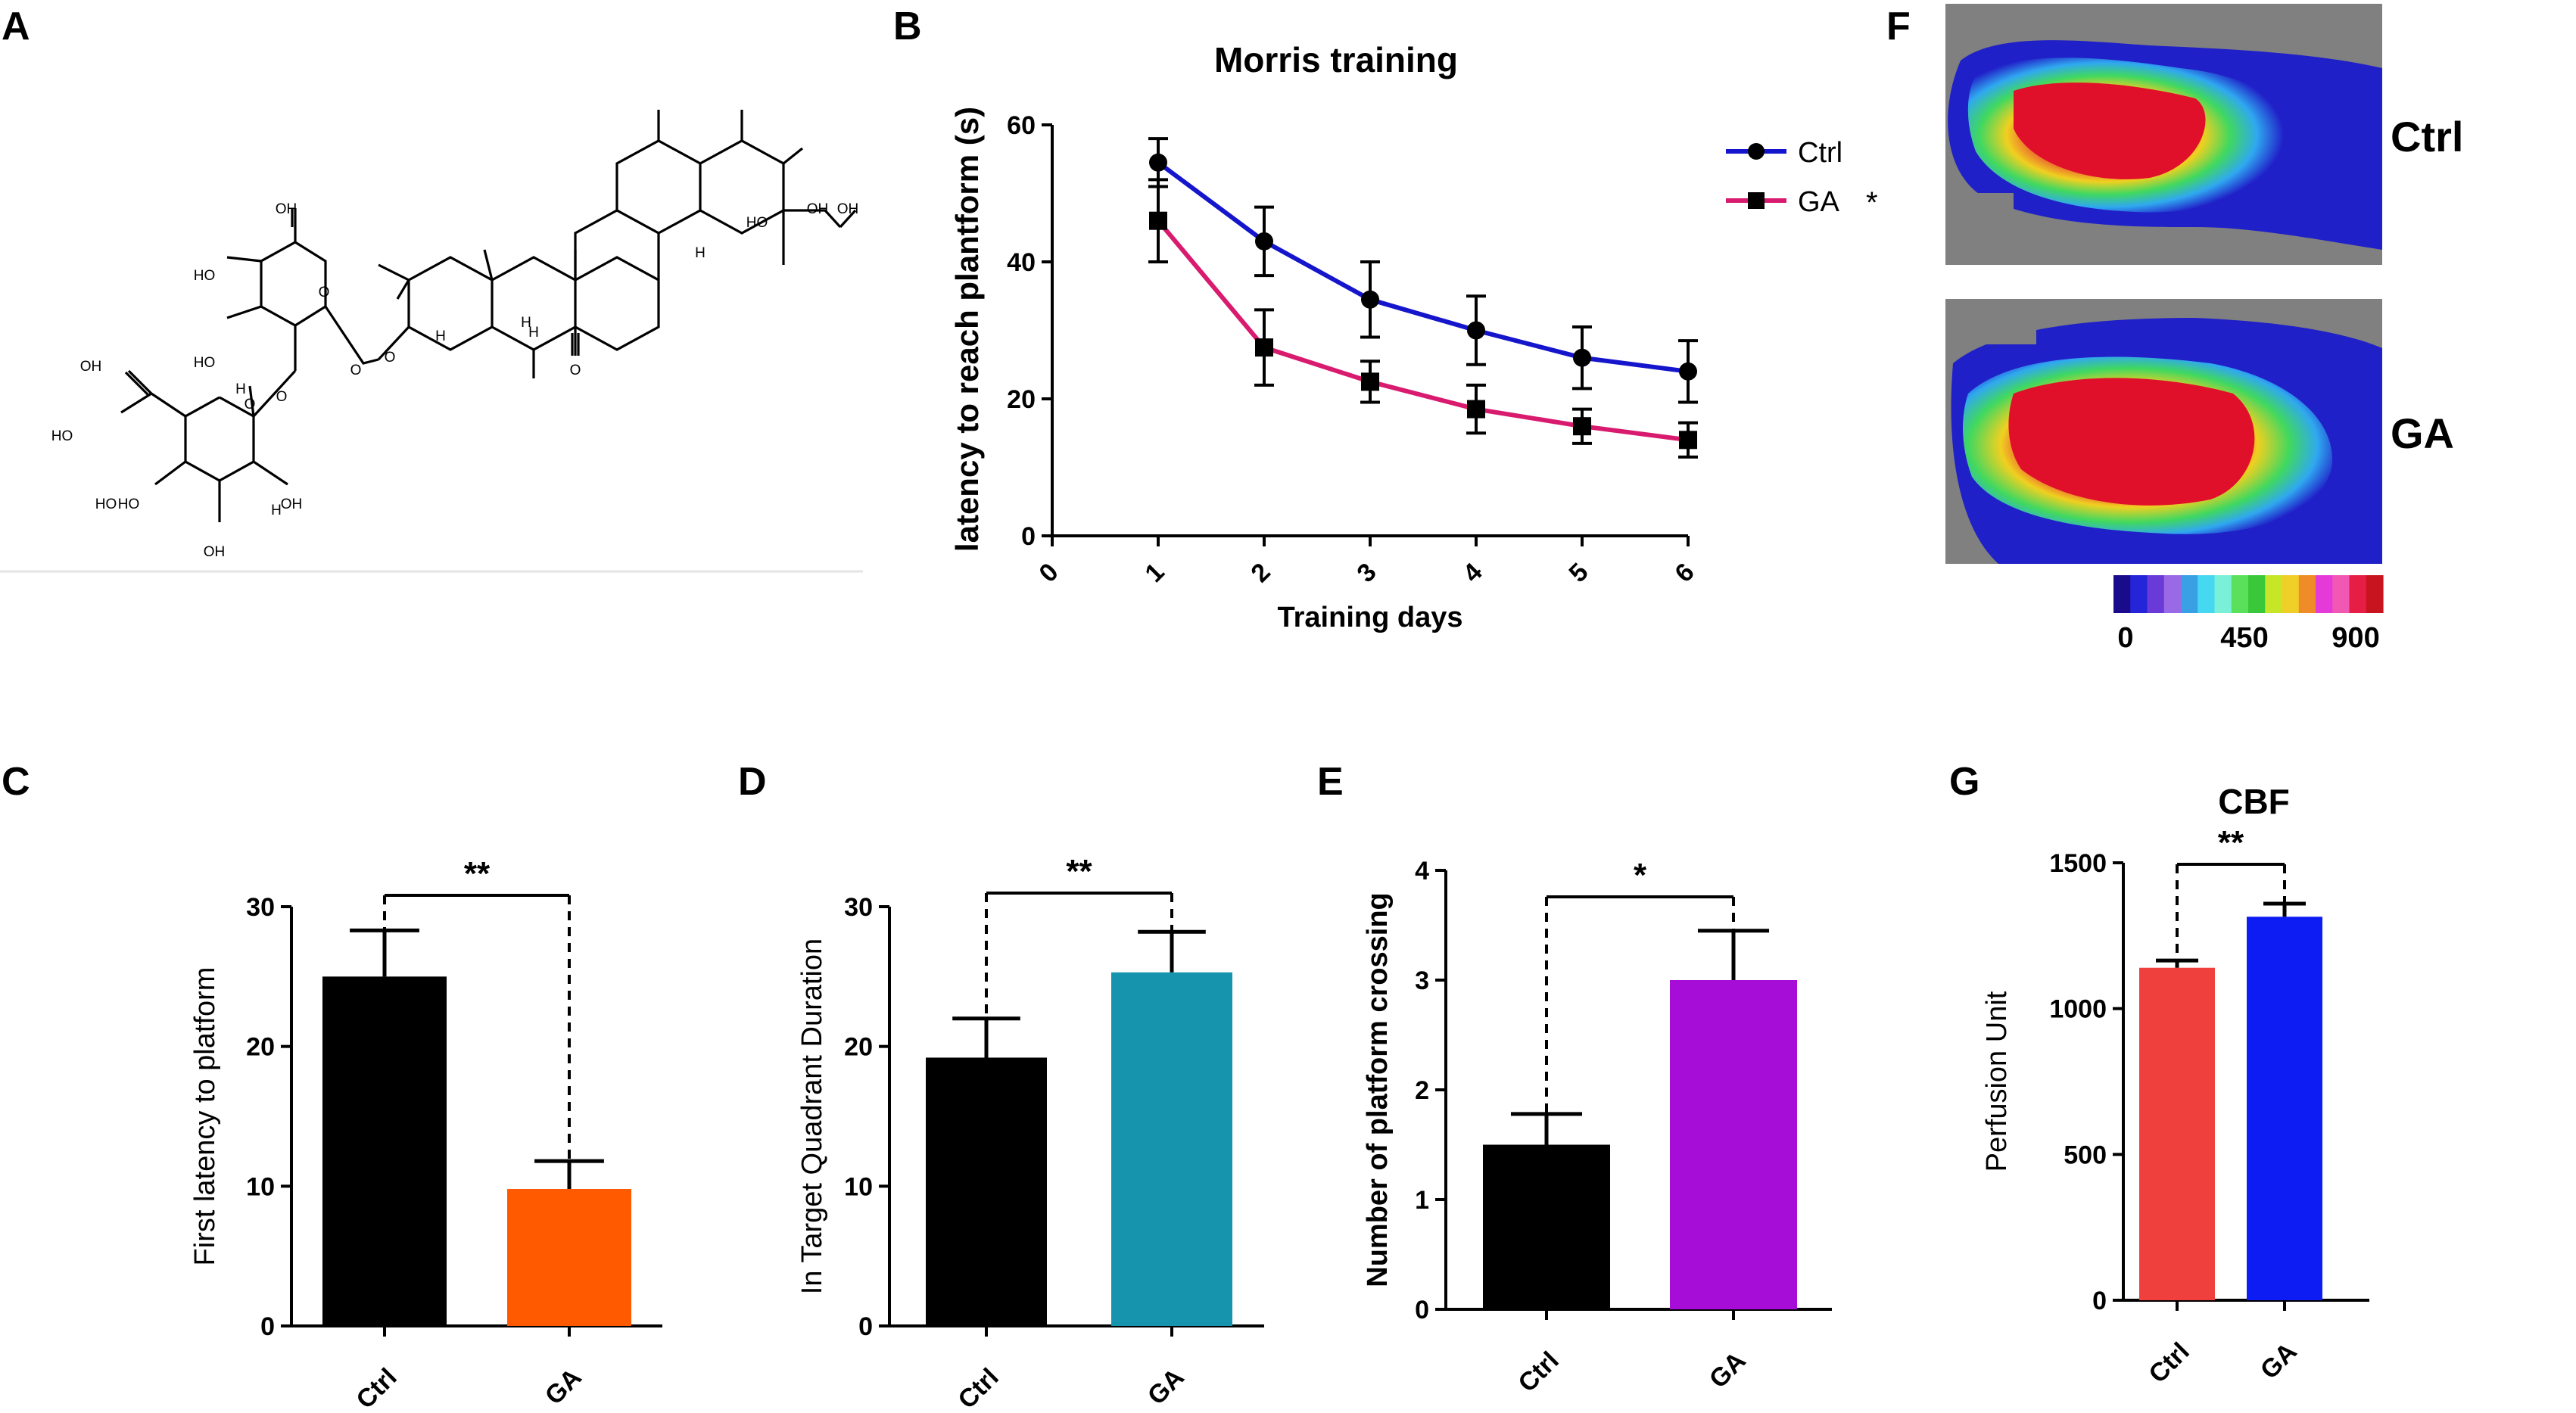  What do you see at coordinates (260, 1187) in the screenshot?
I see `y-tick-label-c: 10` at bounding box center [260, 1187].